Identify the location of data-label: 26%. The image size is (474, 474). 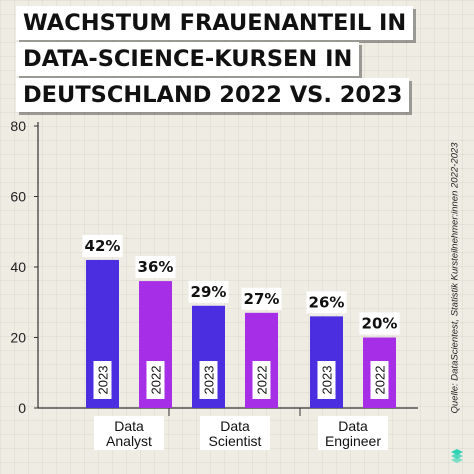
(327, 302).